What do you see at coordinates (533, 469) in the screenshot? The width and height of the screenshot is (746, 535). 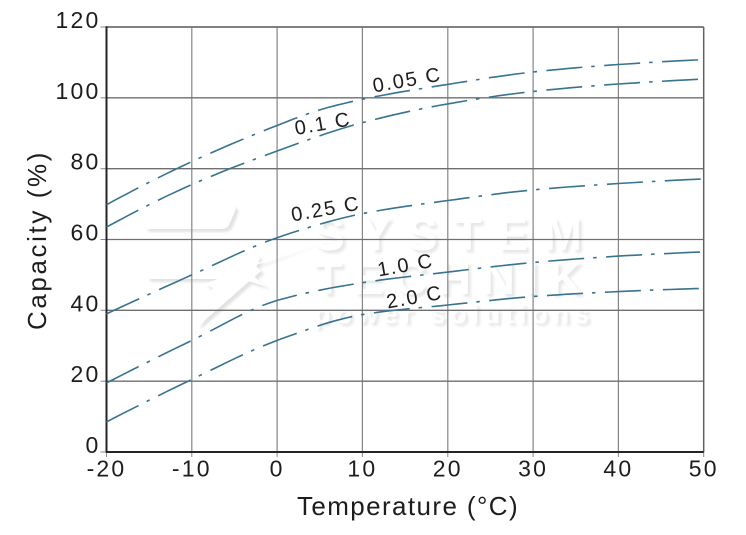 I see `svg-text: 30` at bounding box center [533, 469].